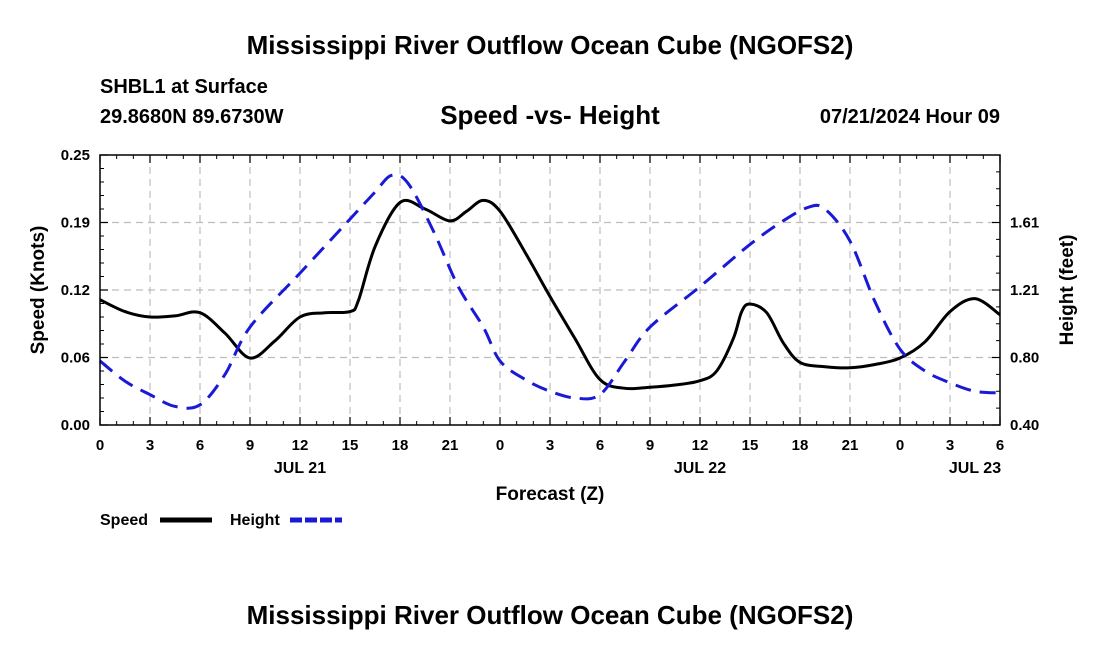 This screenshot has height=650, width=1100. What do you see at coordinates (75, 223) in the screenshot?
I see `y-tick-label: 0.19` at bounding box center [75, 223].